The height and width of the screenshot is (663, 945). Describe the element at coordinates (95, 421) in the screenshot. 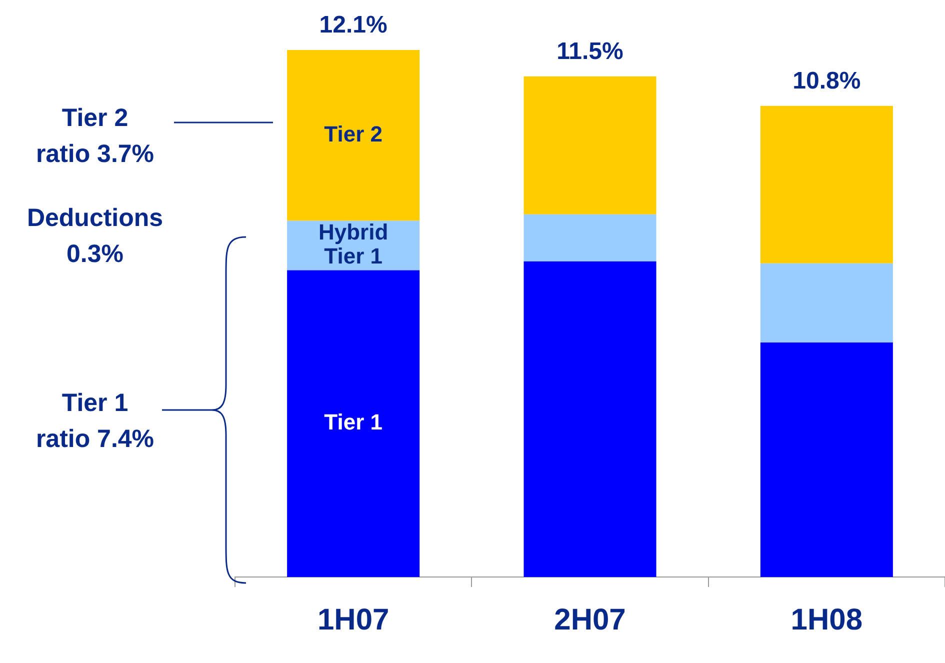

I see `text: Tier 1 ratio 7.4%` at that location.